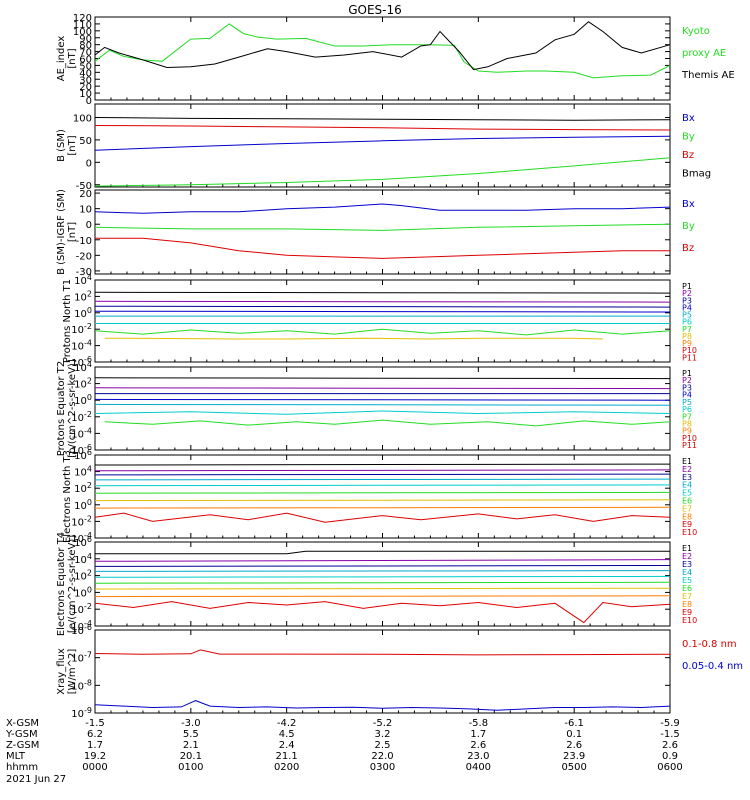 Image resolution: width=750 pixels, height=800 pixels. What do you see at coordinates (689, 620) in the screenshot?
I see `legend-label: E10` at bounding box center [689, 620].